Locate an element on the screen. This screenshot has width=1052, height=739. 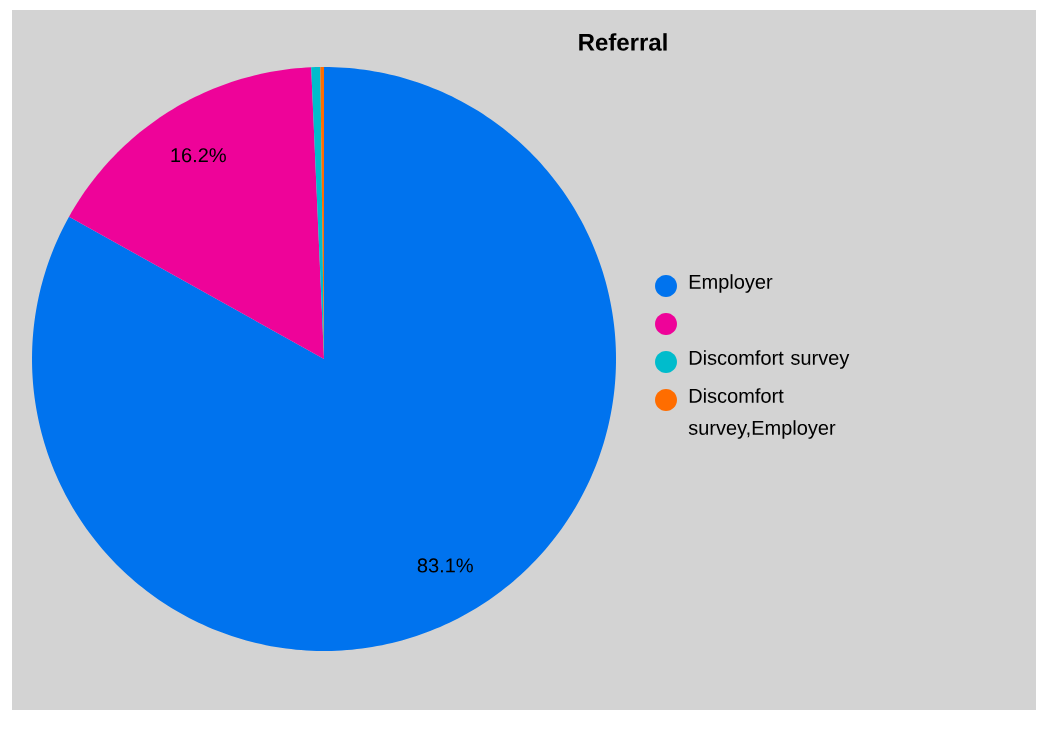
legend-label: Employer is located at coordinates (731, 283).